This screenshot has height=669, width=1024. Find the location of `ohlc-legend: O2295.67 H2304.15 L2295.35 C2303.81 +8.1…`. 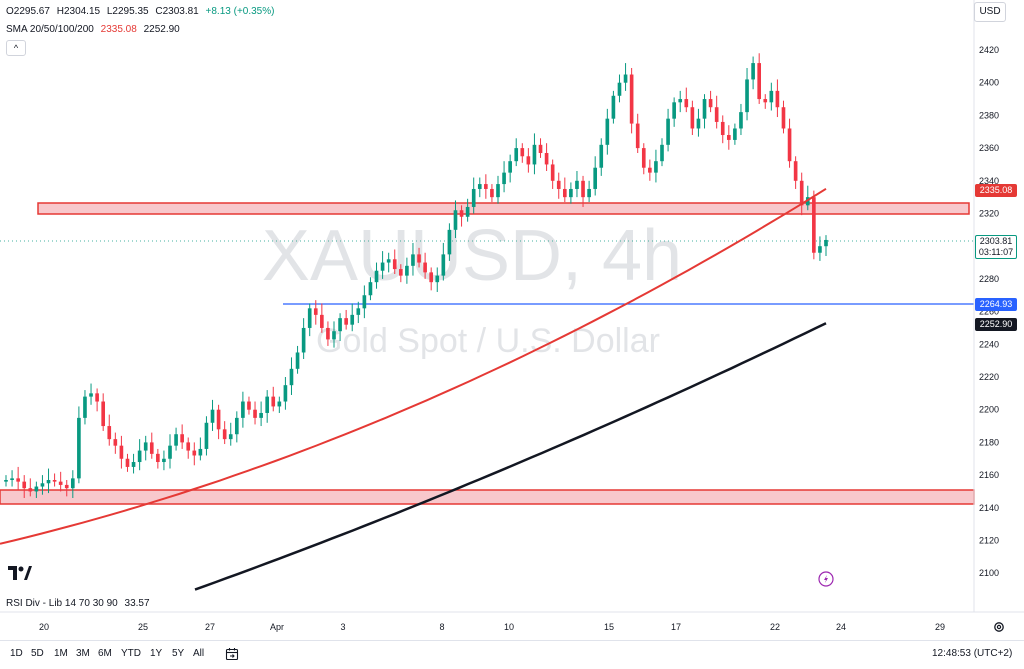

ohlc-legend: O2295.67 H2304.15 L2295.35 C2303.81 +8.1… is located at coordinates (142, 11).